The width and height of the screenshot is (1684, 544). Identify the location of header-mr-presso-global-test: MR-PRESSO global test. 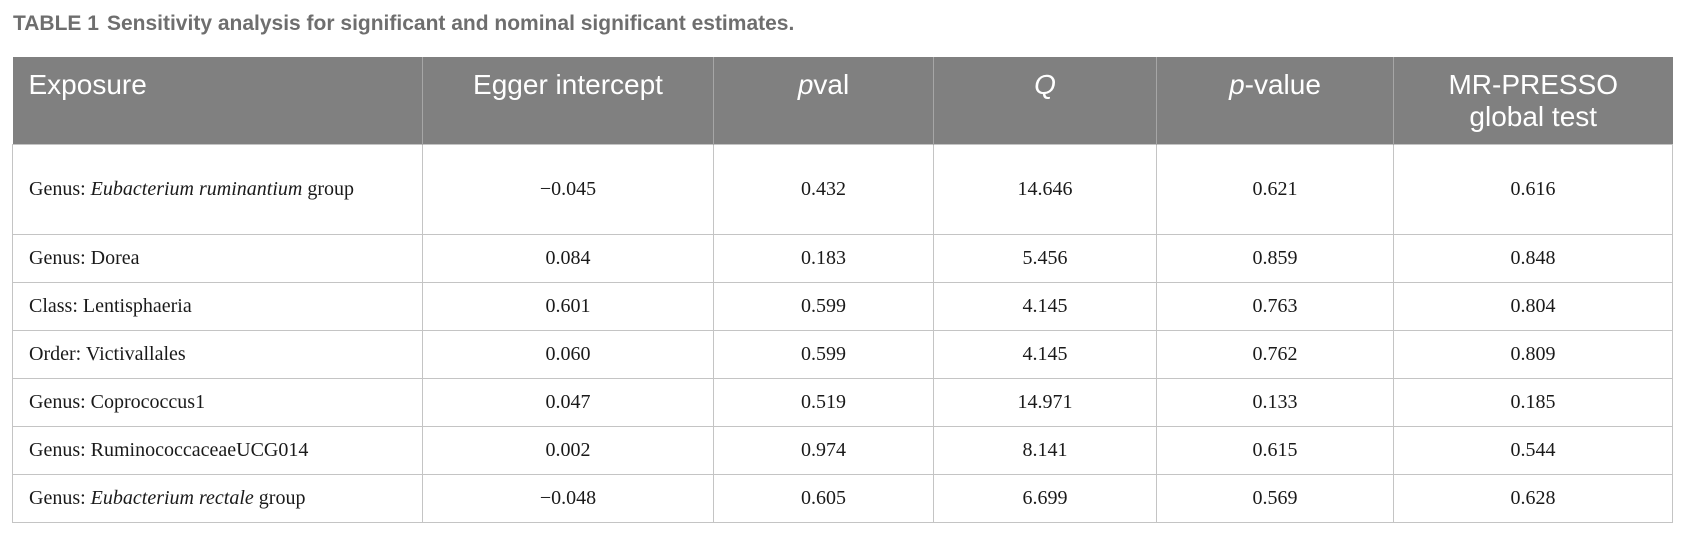
(1533, 100).